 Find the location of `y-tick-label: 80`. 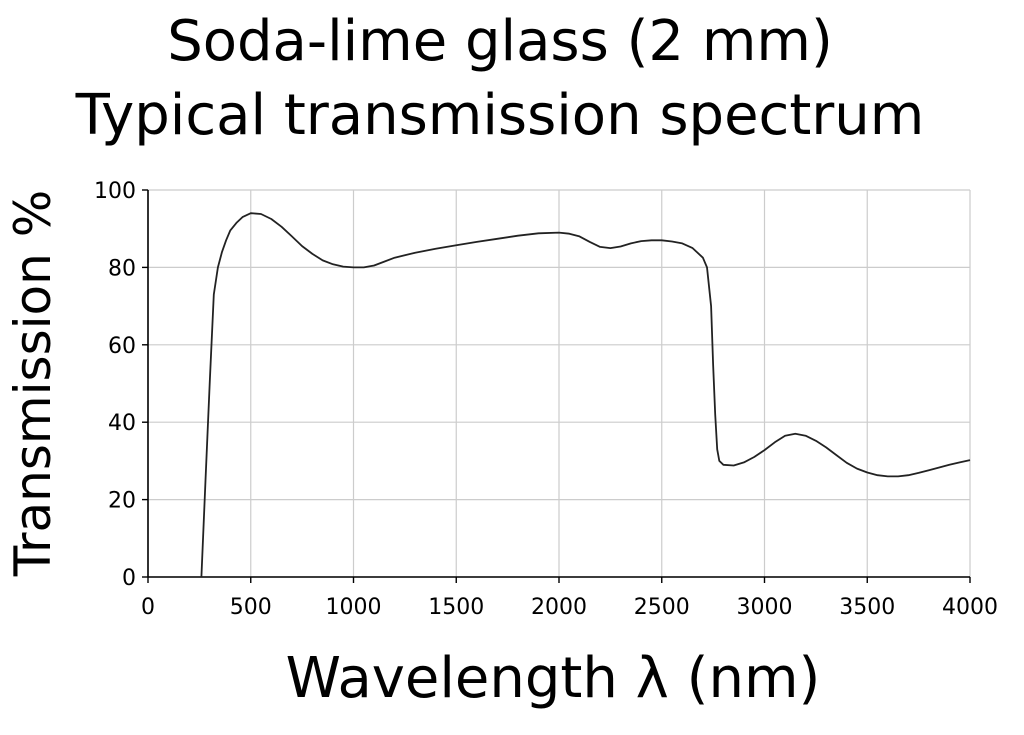

y-tick-label: 80 is located at coordinates (122, 268).